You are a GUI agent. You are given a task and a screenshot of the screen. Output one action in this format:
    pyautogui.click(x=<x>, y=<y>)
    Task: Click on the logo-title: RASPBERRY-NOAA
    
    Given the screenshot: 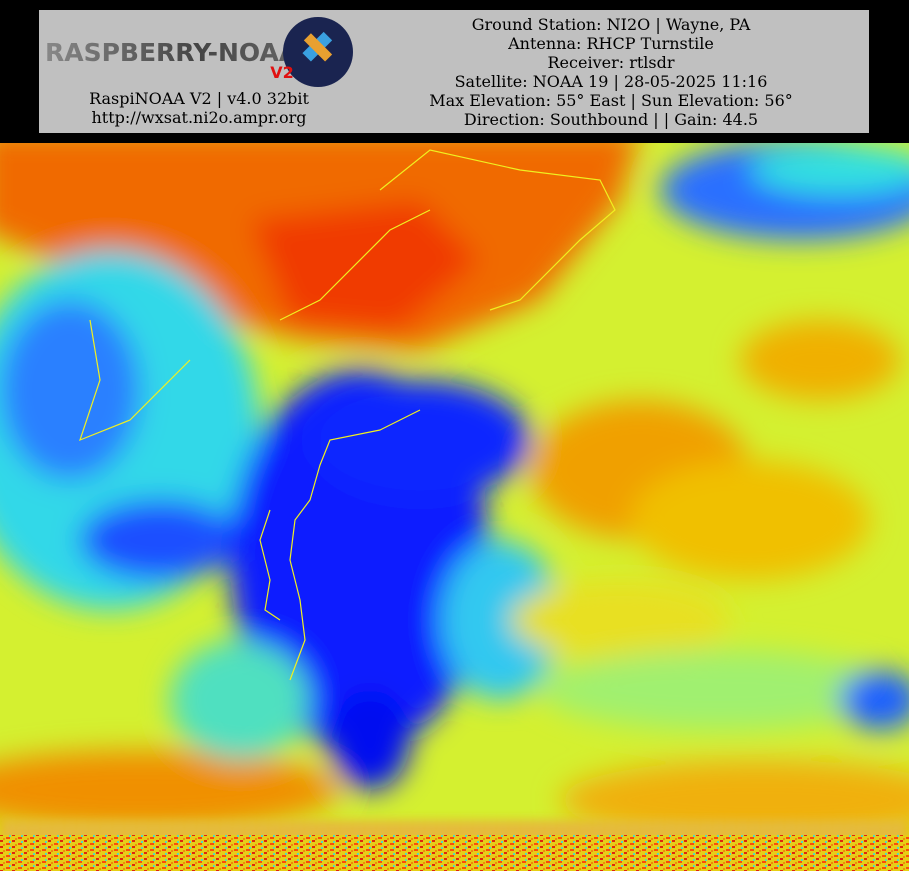 What is the action you would take?
    pyautogui.click(x=172, y=52)
    